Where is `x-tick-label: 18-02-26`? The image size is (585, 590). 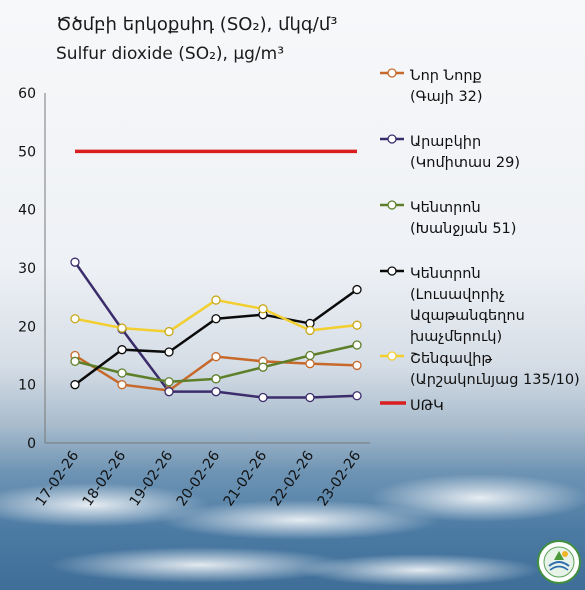 x-tick-label: 18-02-26 is located at coordinates (105, 478).